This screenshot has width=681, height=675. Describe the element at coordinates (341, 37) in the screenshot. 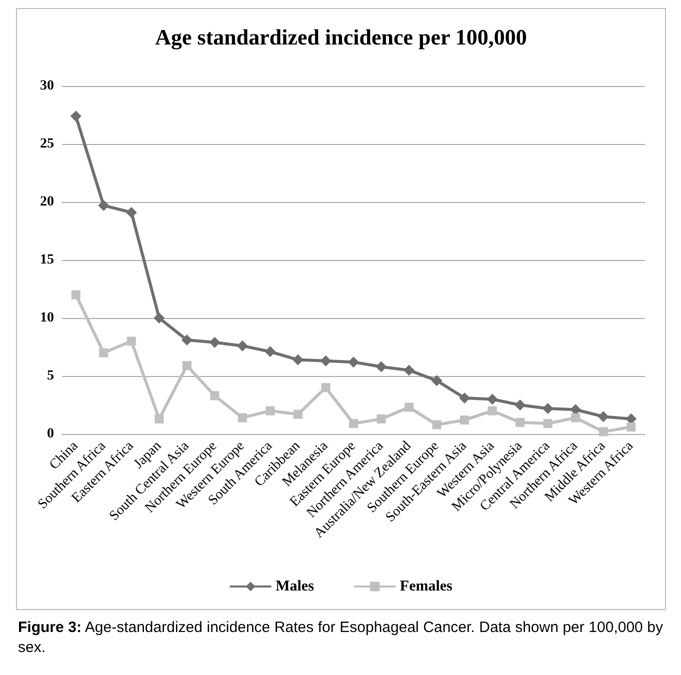

I see `chart-title: Age standardized incidence per 100,000` at that location.